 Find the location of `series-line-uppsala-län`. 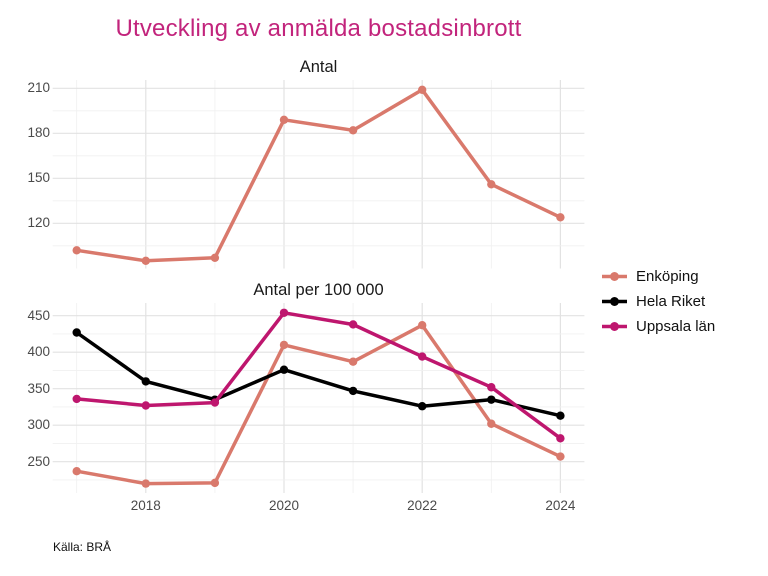

series-line-uppsala-län is located at coordinates (318, 376).